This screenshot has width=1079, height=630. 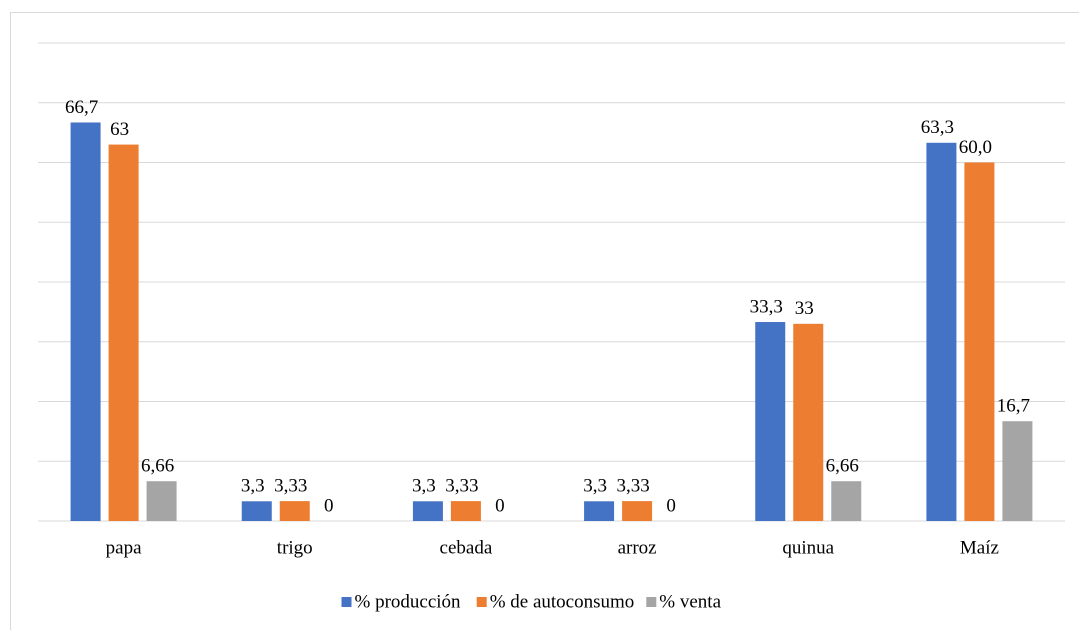 What do you see at coordinates (466, 547) in the screenshot?
I see `x-tick-label: cebada` at bounding box center [466, 547].